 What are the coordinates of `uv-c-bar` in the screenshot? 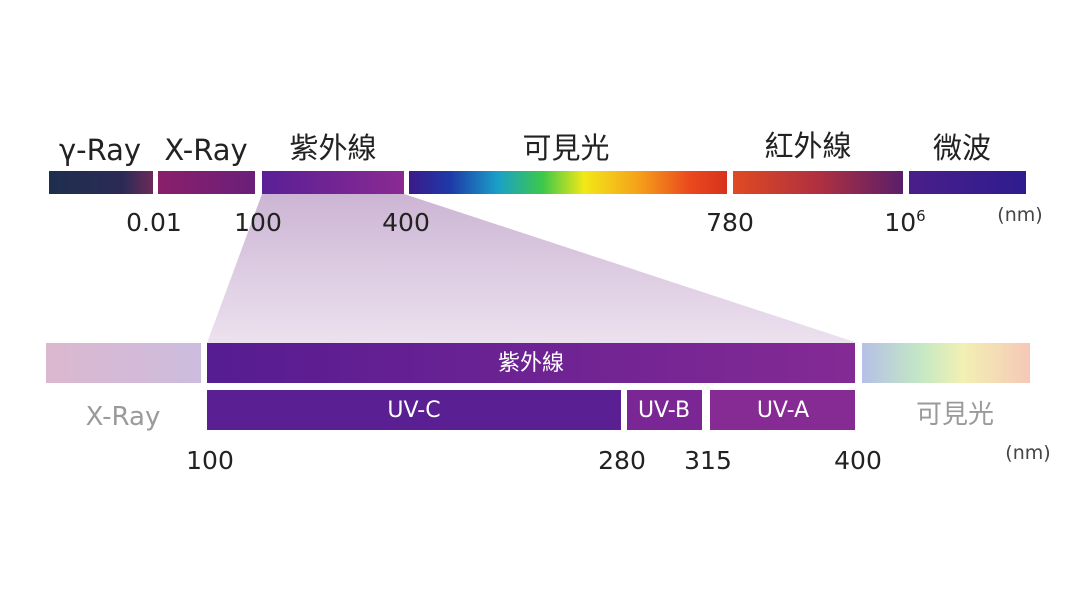 It's located at (414, 410).